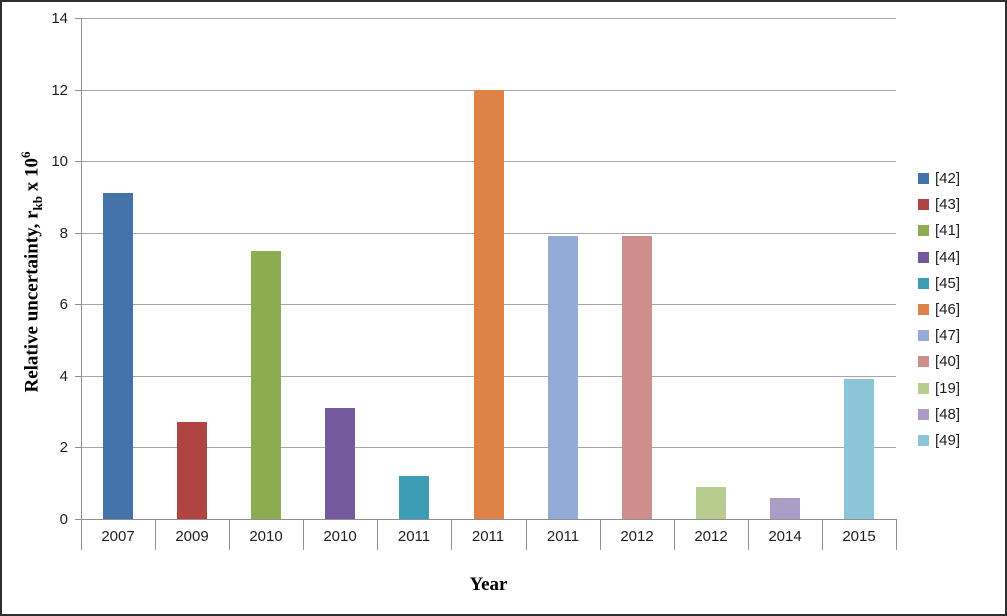 This screenshot has width=1007, height=616. Describe the element at coordinates (859, 536) in the screenshot. I see `x-category-label: 2015` at that location.